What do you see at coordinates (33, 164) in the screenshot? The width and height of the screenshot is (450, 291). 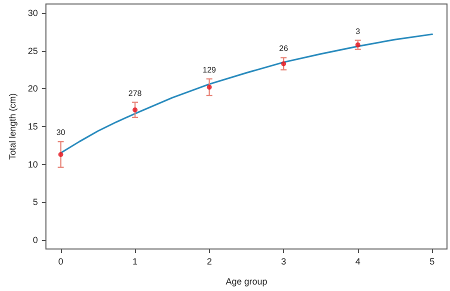 I see `y-tick-label: 10` at bounding box center [33, 164].